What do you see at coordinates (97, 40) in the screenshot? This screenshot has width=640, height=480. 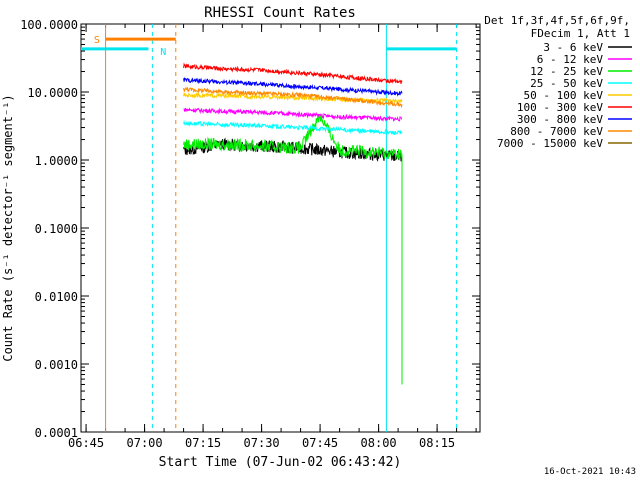 I see `saa-label: S` at bounding box center [97, 40].